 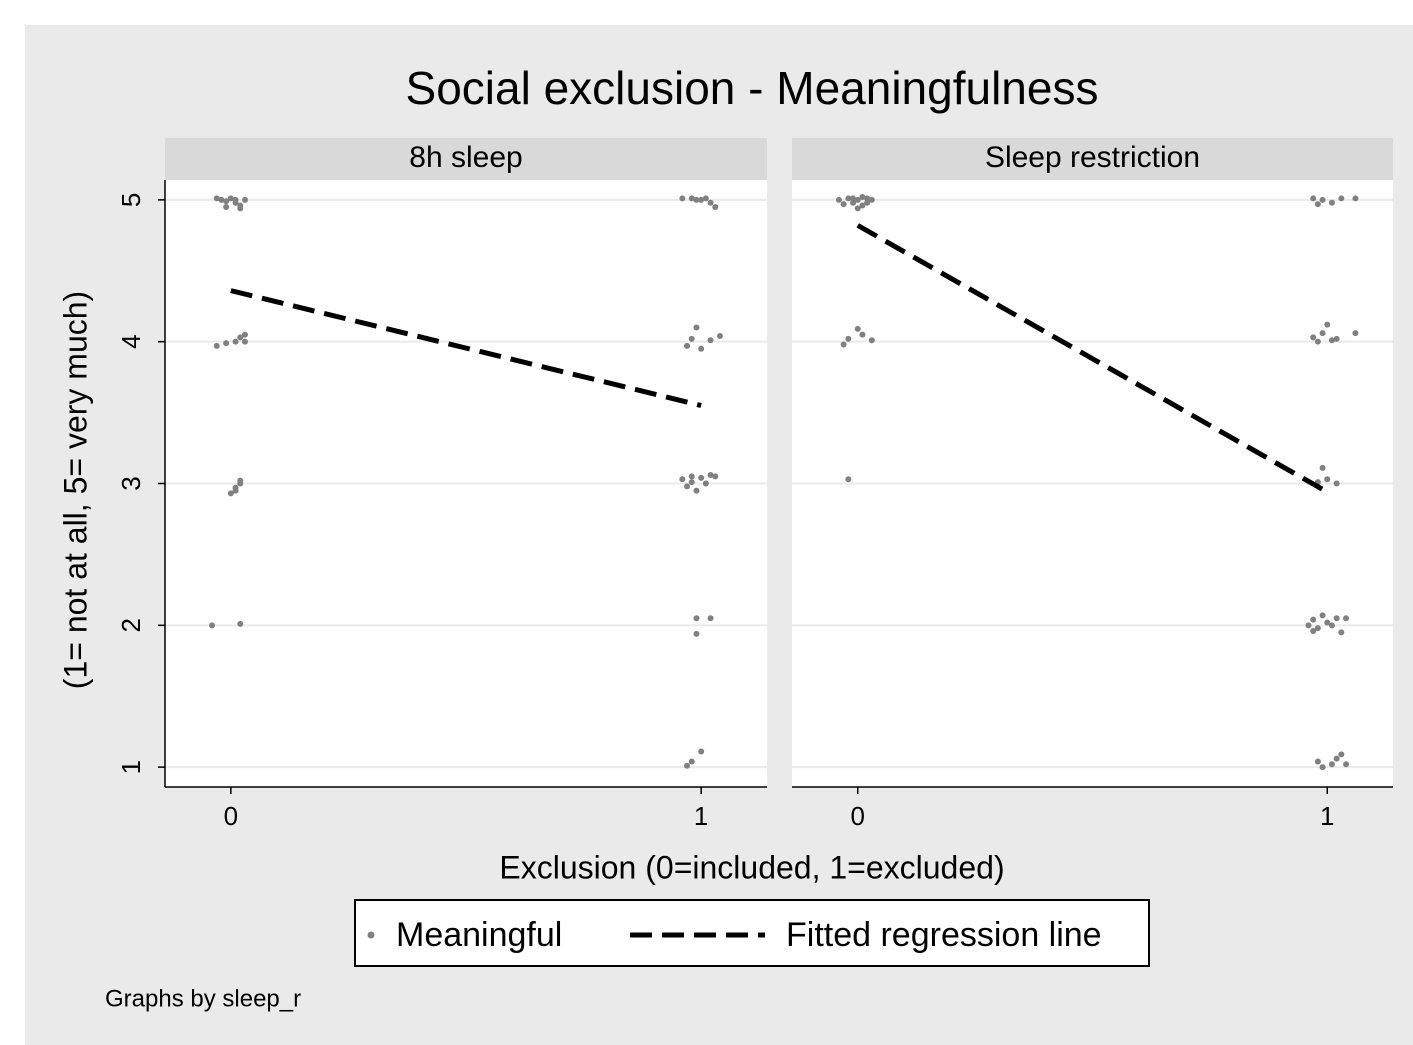 What do you see at coordinates (751, 867) in the screenshot?
I see `x-axis-label: Exclusion (0=included, 1=excluded)` at bounding box center [751, 867].